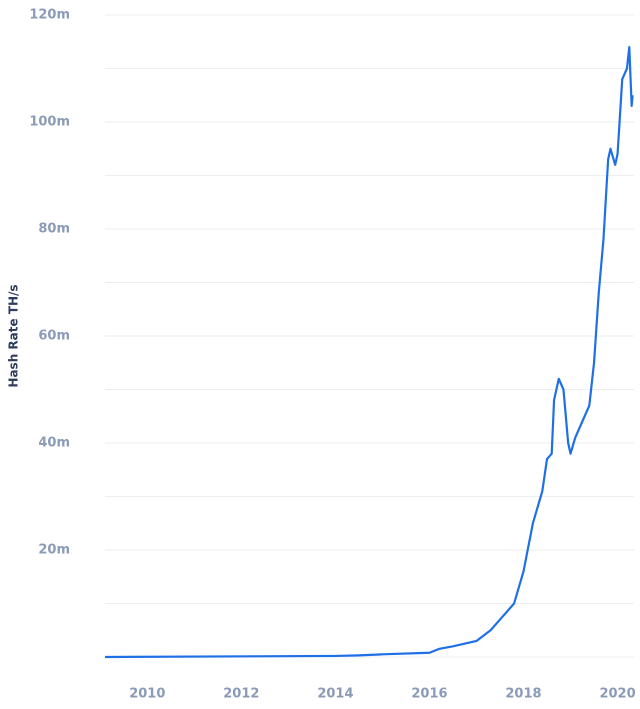 Image resolution: width=640 pixels, height=709 pixels. What do you see at coordinates (49, 122) in the screenshot?
I see `y-tick-label: 100m` at bounding box center [49, 122].